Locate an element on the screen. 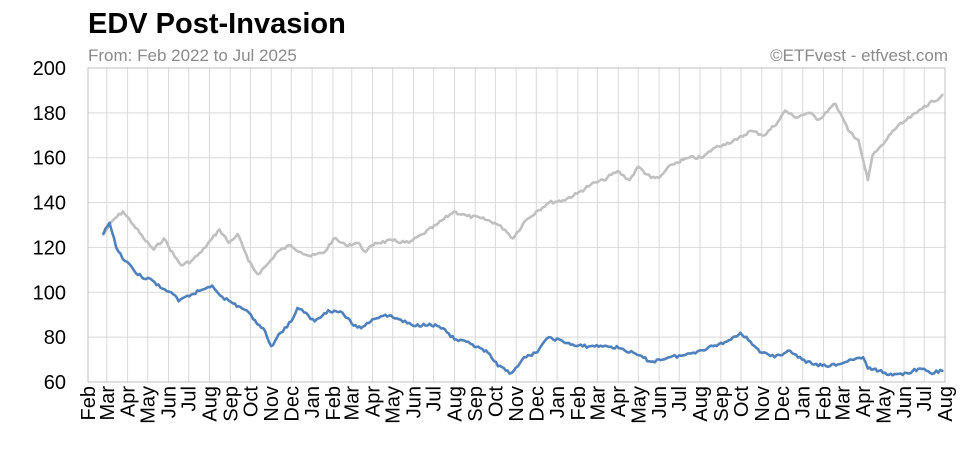 This screenshot has height=465, width=965. y-tick-label: 160 is located at coordinates (49, 159).